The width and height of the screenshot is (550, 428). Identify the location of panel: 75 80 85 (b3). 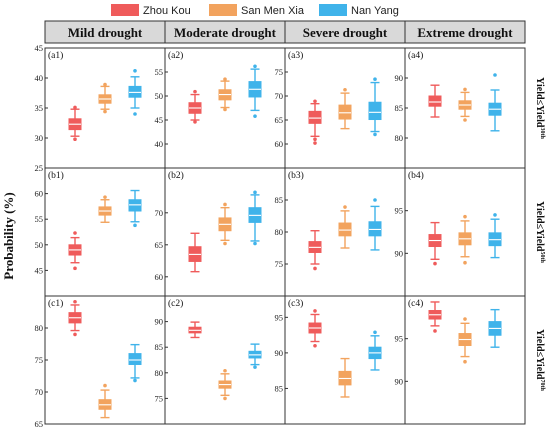
(340, 232).